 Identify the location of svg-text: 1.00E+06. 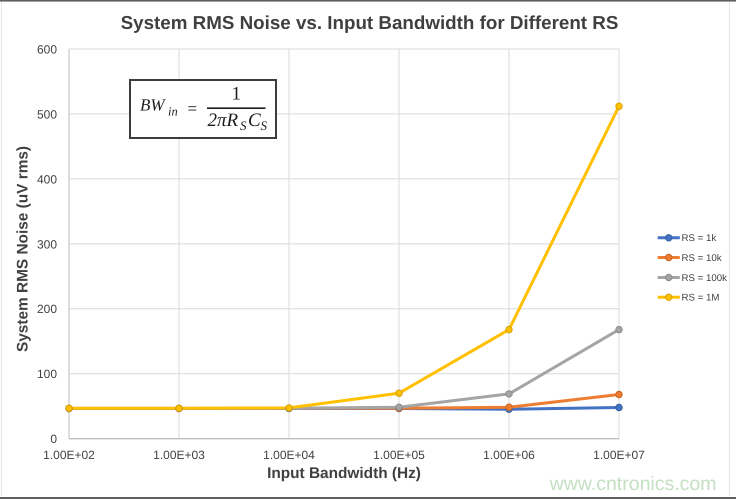
(509, 455).